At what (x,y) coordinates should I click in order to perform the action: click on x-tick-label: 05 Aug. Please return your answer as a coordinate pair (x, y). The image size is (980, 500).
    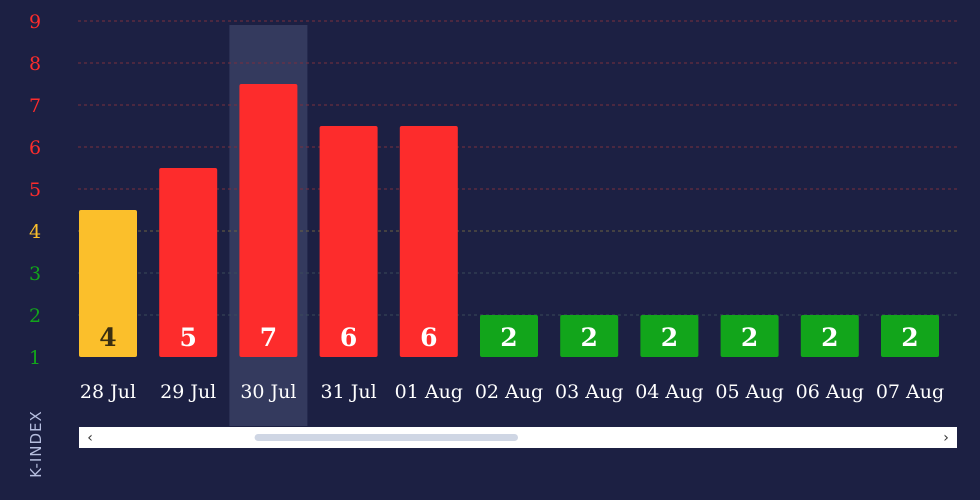
    Looking at the image, I should click on (749, 392).